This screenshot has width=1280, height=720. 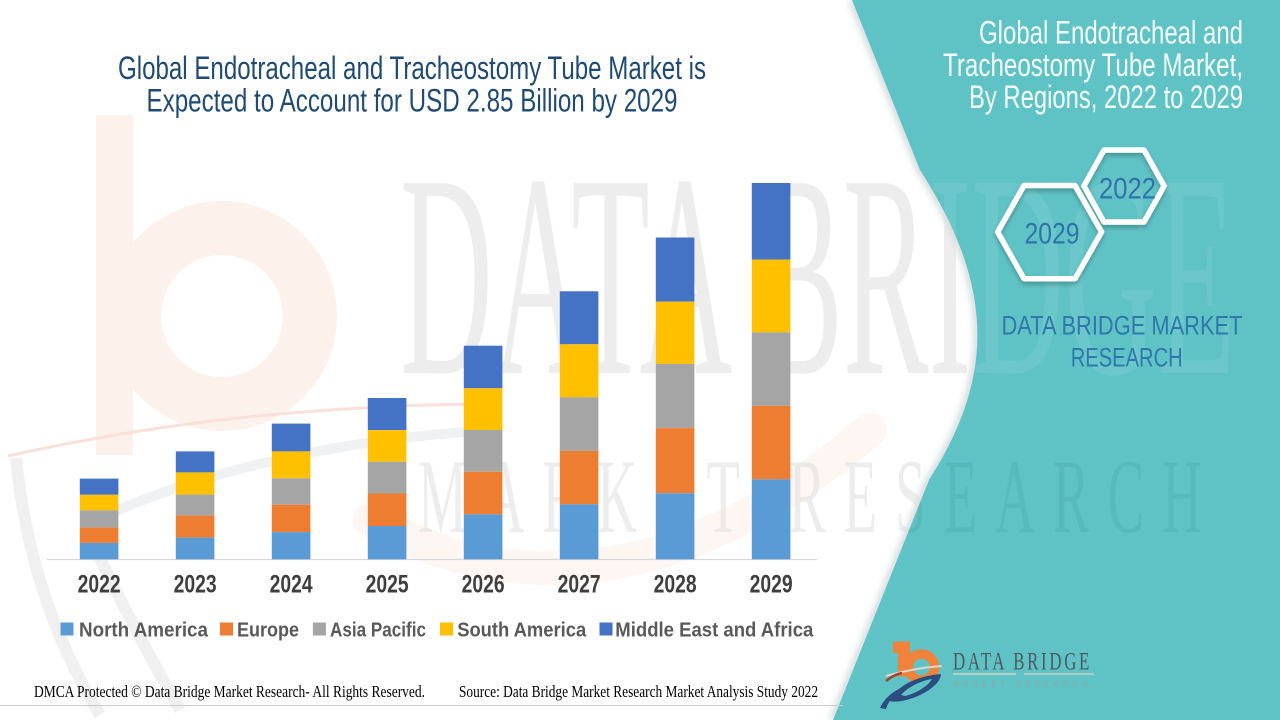 What do you see at coordinates (291, 585) in the screenshot?
I see `svg-text: 2024` at bounding box center [291, 585].